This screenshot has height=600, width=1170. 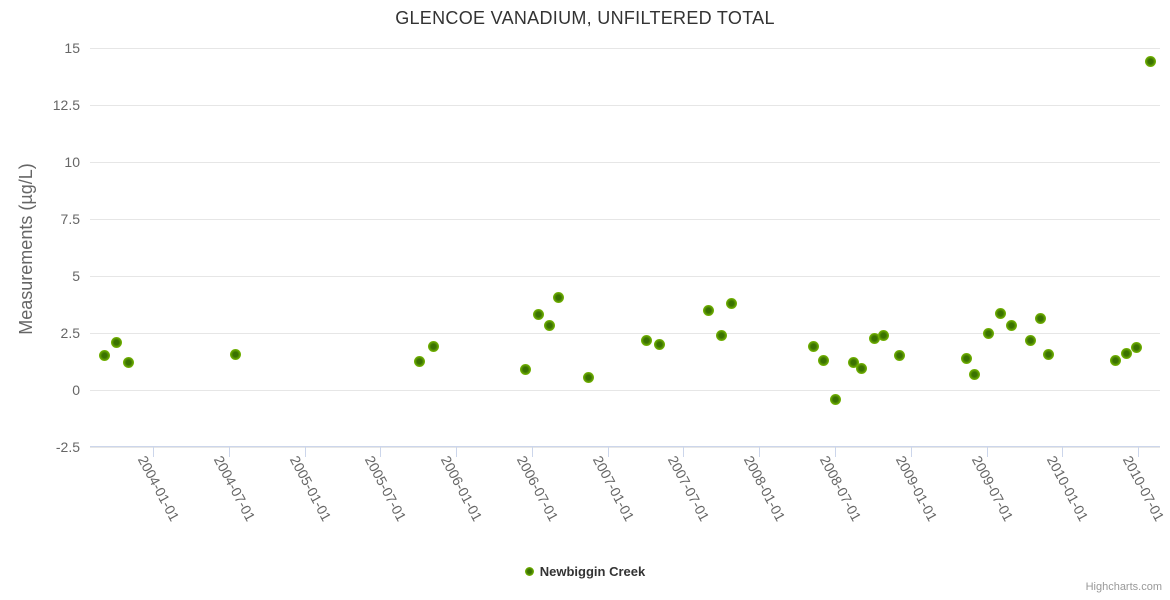 What do you see at coordinates (26, 249) in the screenshot?
I see `y-axis-title: Measurements (µg/L)` at bounding box center [26, 249].